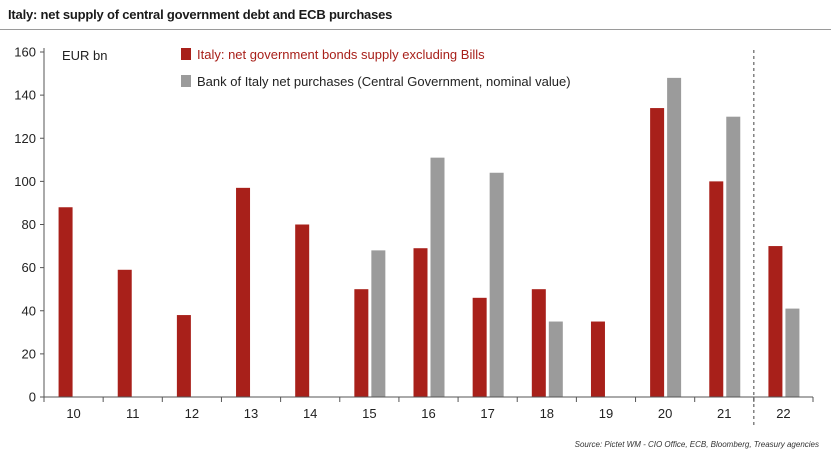  Describe the element at coordinates (192, 413) in the screenshot. I see `x-tick-label: 12` at that location.